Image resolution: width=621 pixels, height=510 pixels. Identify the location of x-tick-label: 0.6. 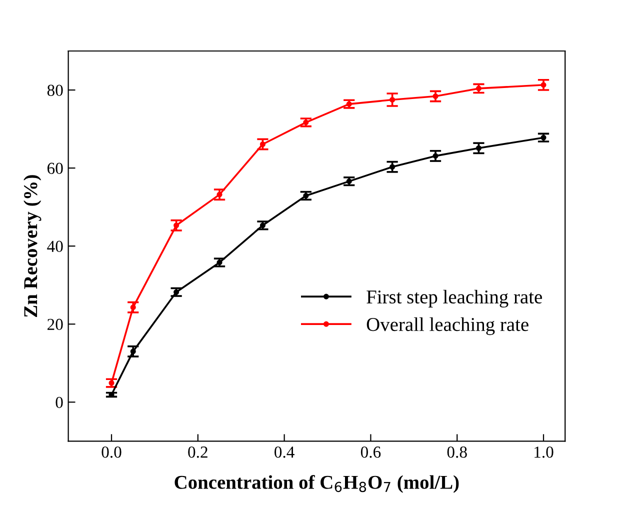
(370, 452).